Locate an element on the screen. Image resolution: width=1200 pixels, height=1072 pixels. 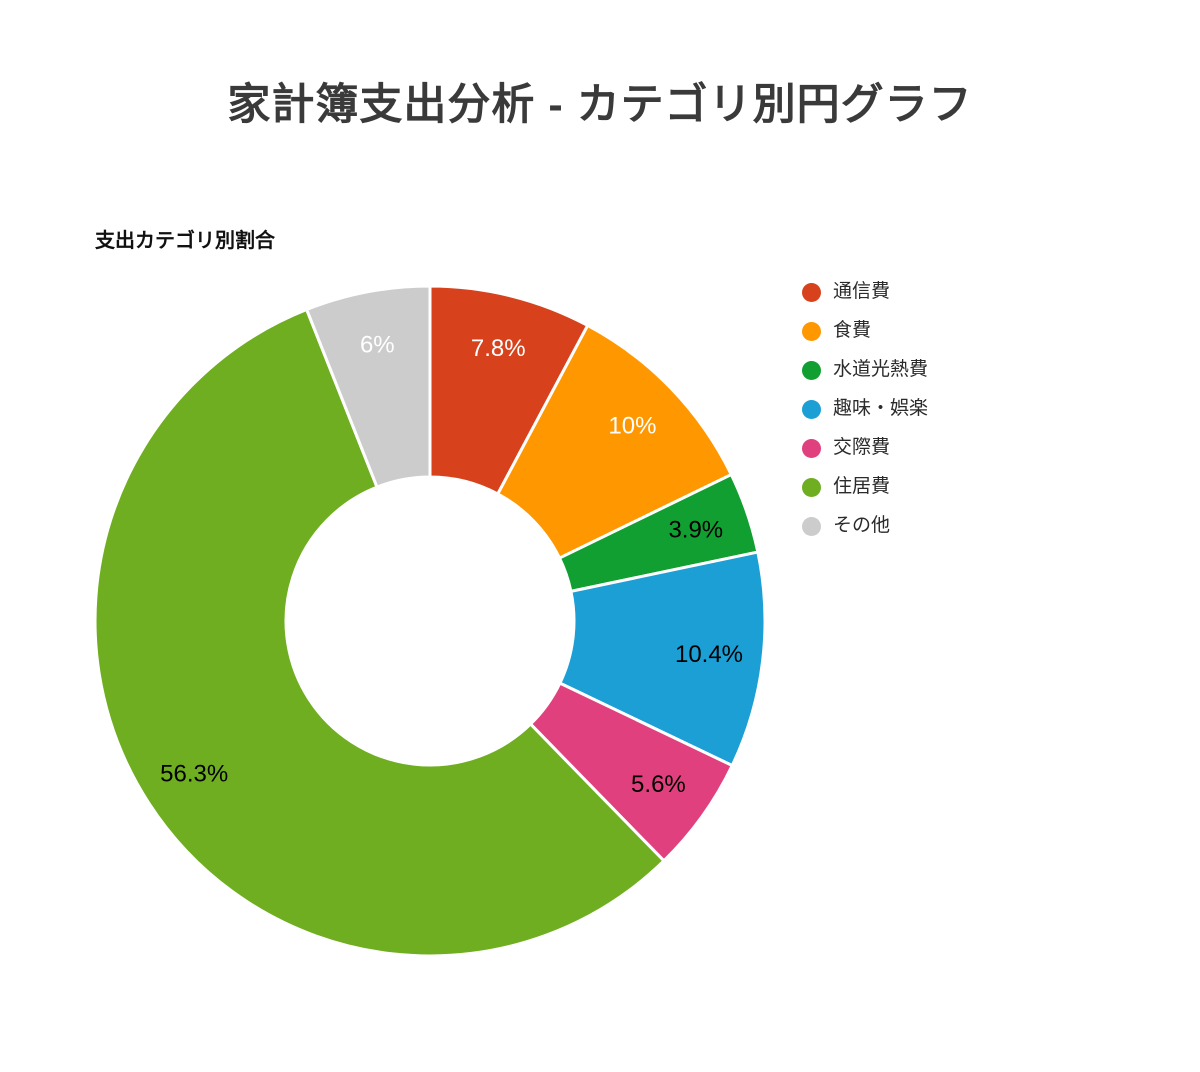
slice-value-label: 3.9% is located at coordinates (695, 530).